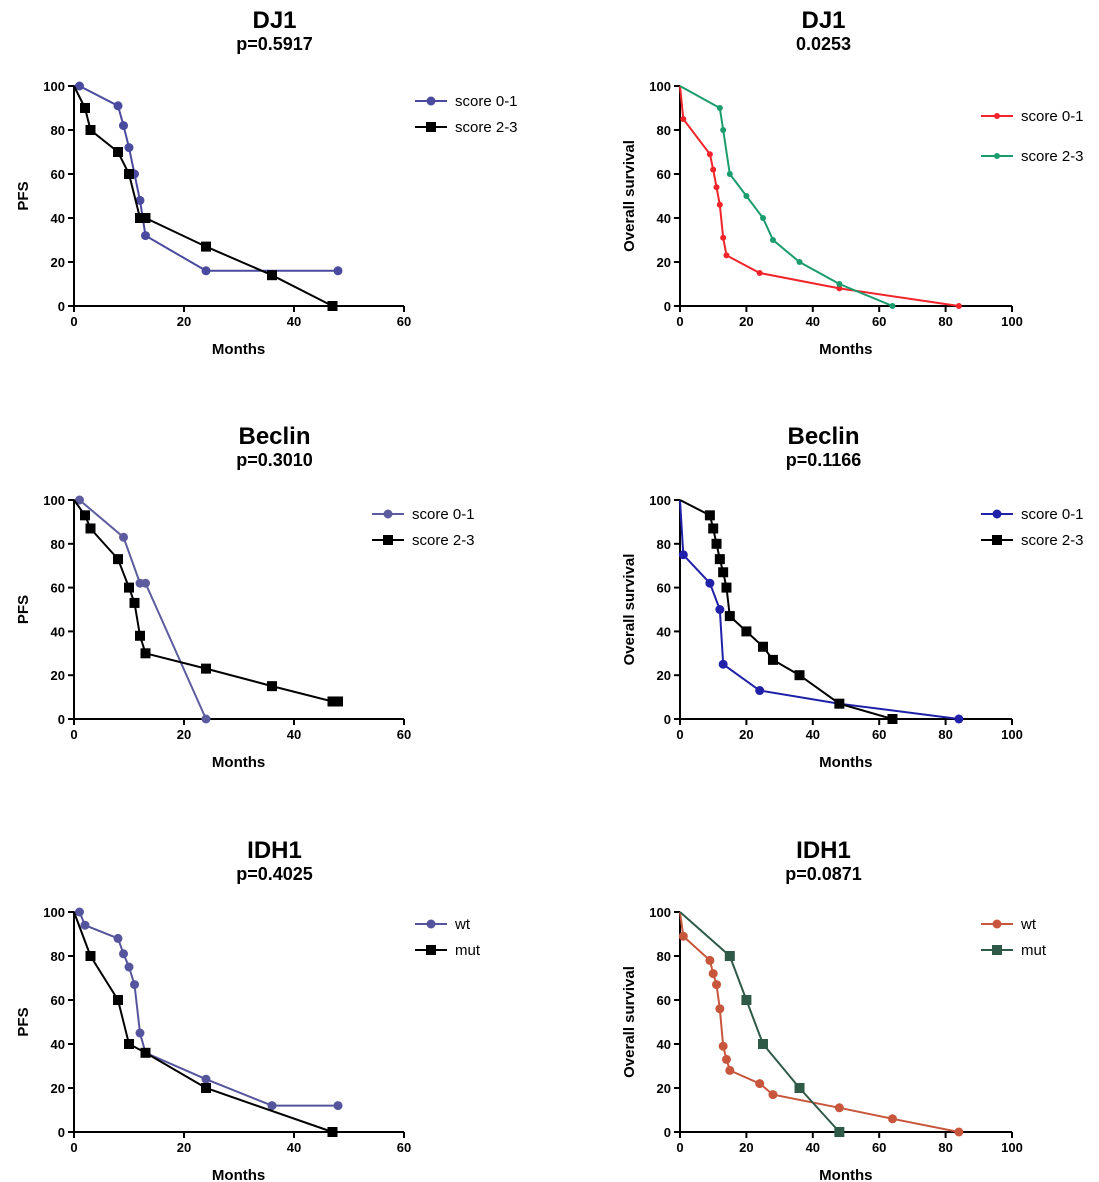 This screenshot has width=1099, height=1182. I want to click on legend-entry: score 2-3, so click(1032, 156).